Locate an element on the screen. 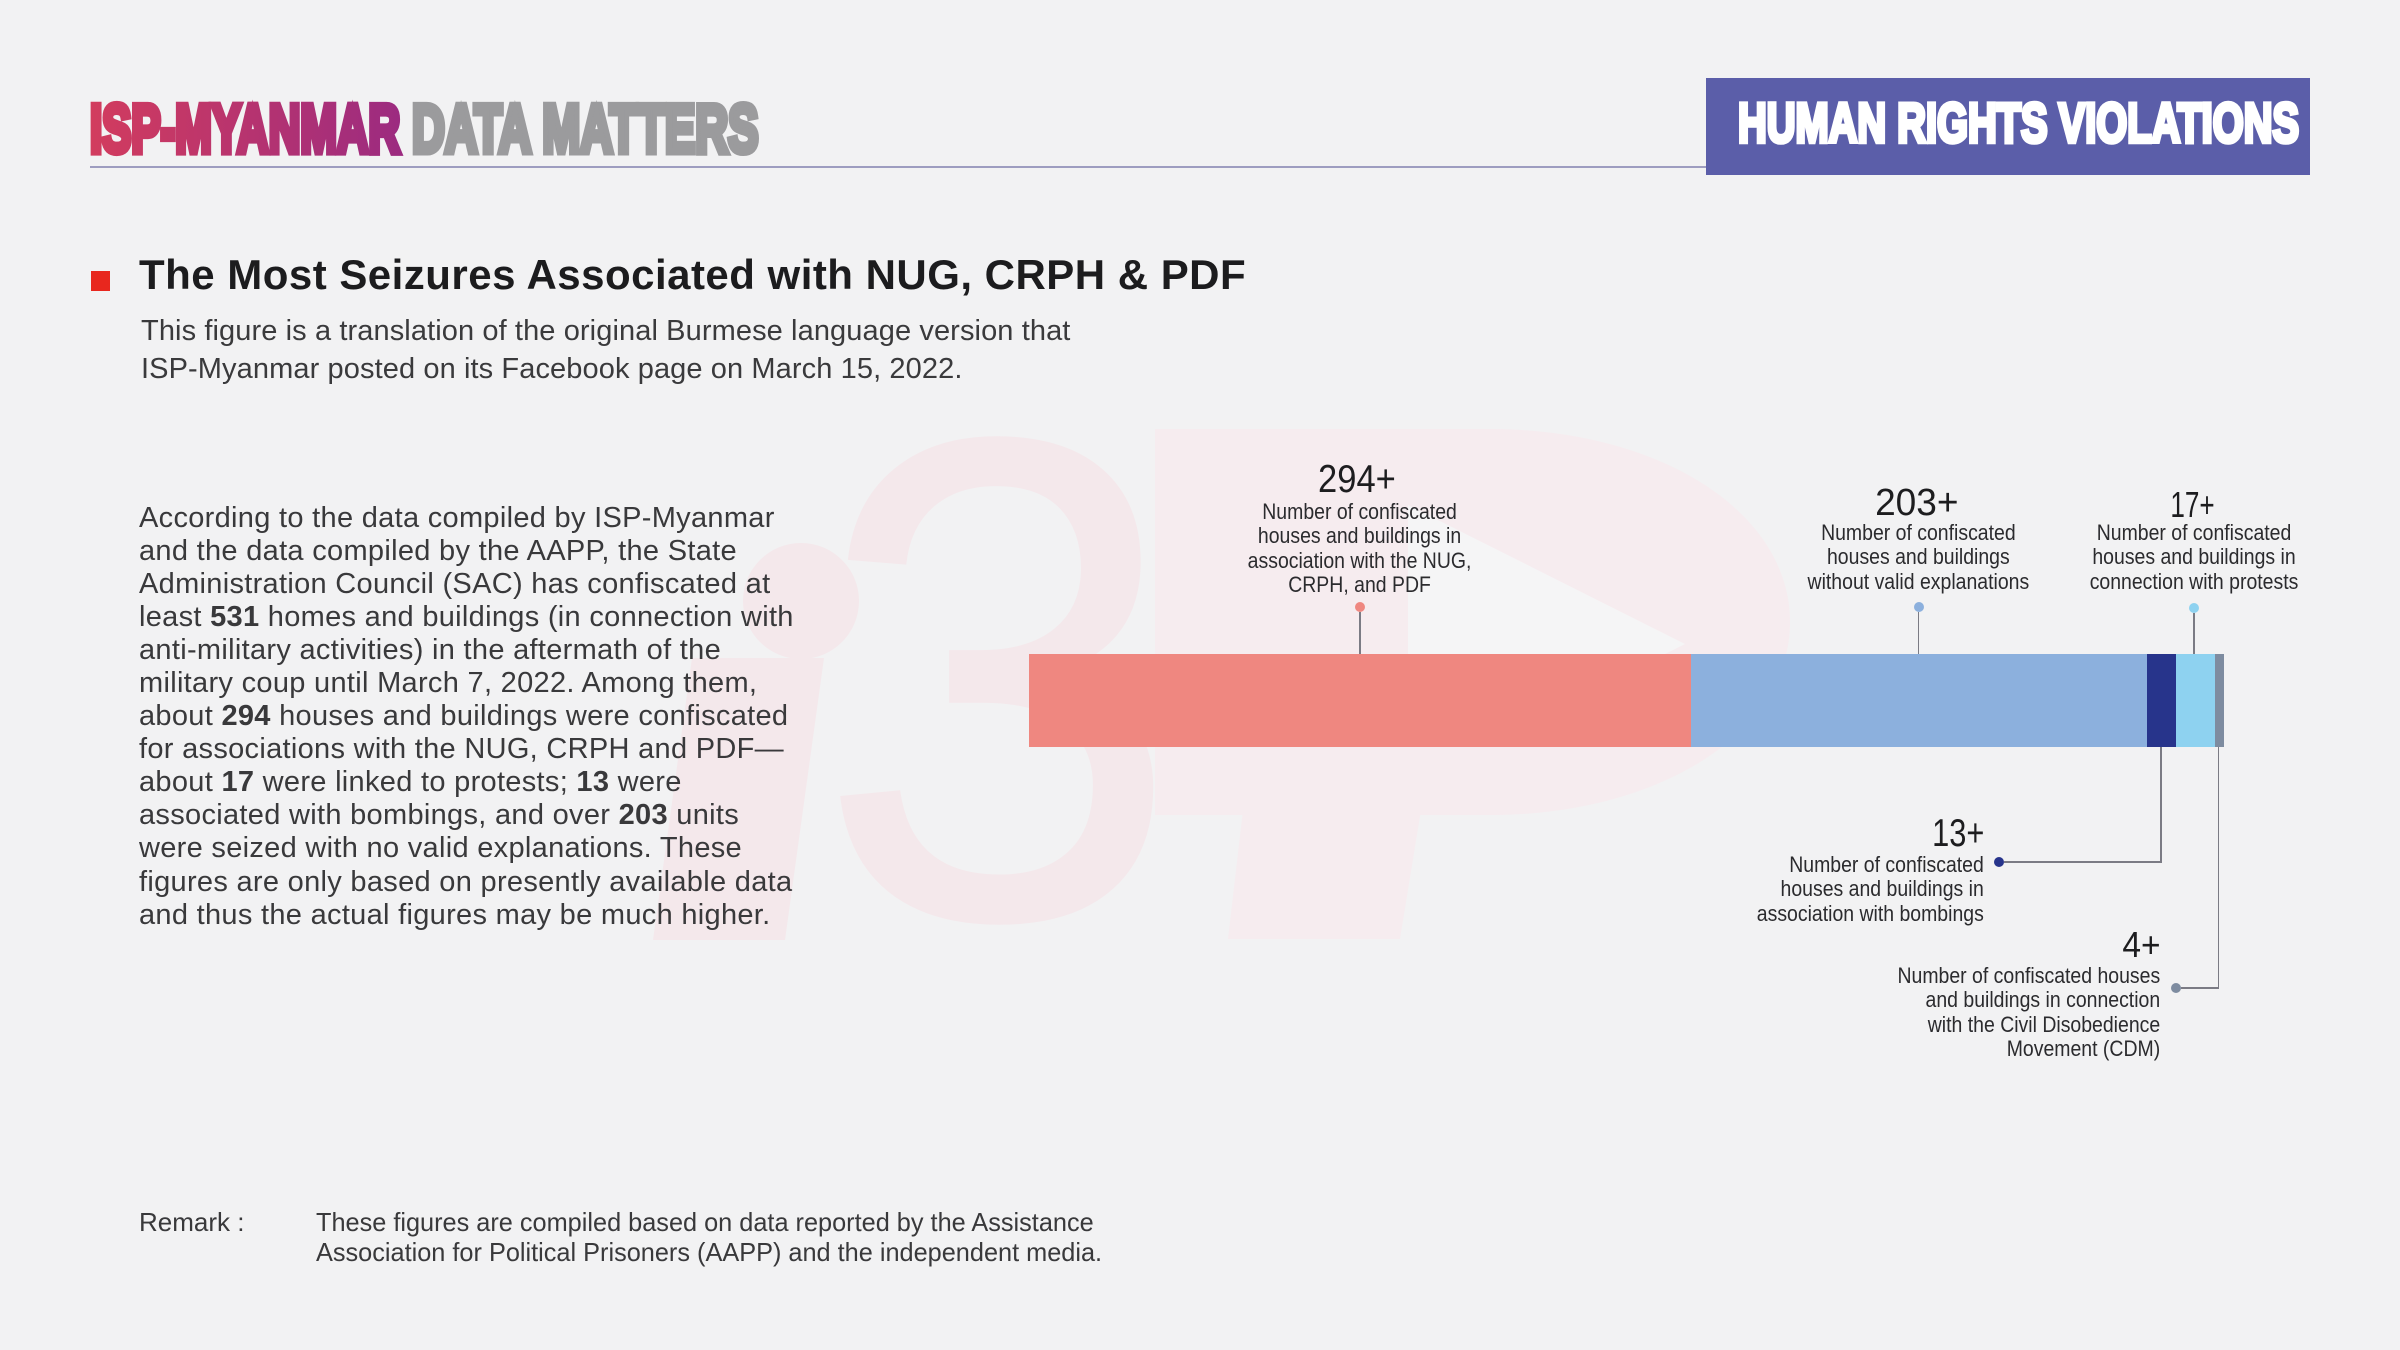 This screenshot has height=1350, width=2400. svg-text: DATA MATTERS is located at coordinates (585, 129).